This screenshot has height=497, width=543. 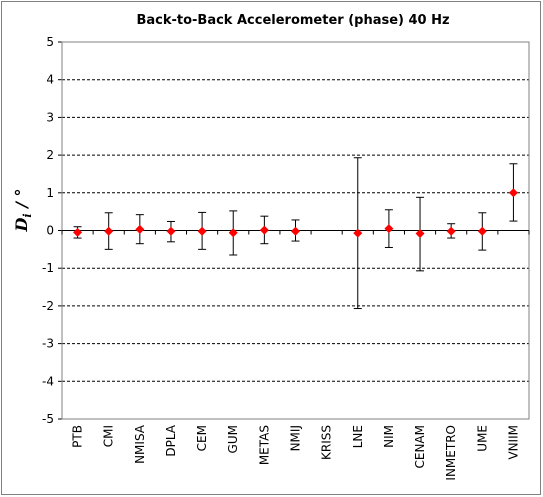 I want to click on y-tick-label: -5, so click(x=48, y=419).